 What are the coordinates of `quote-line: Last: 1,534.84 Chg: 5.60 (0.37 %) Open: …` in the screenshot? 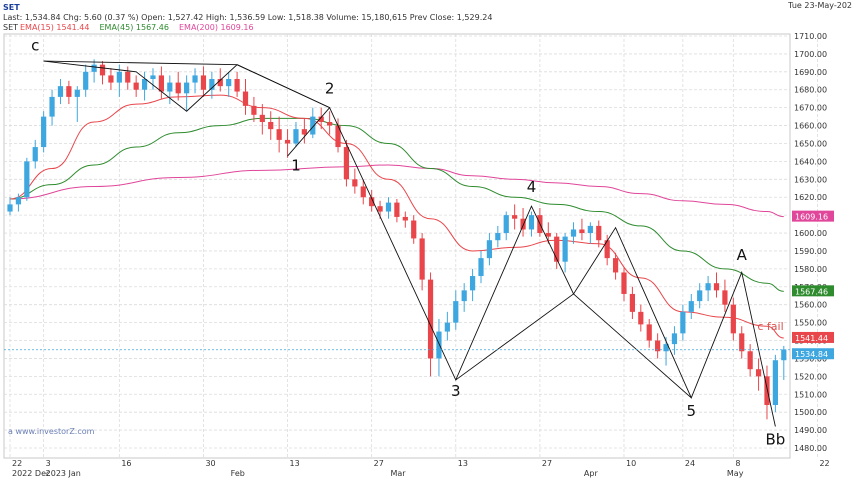 It's located at (247, 17).